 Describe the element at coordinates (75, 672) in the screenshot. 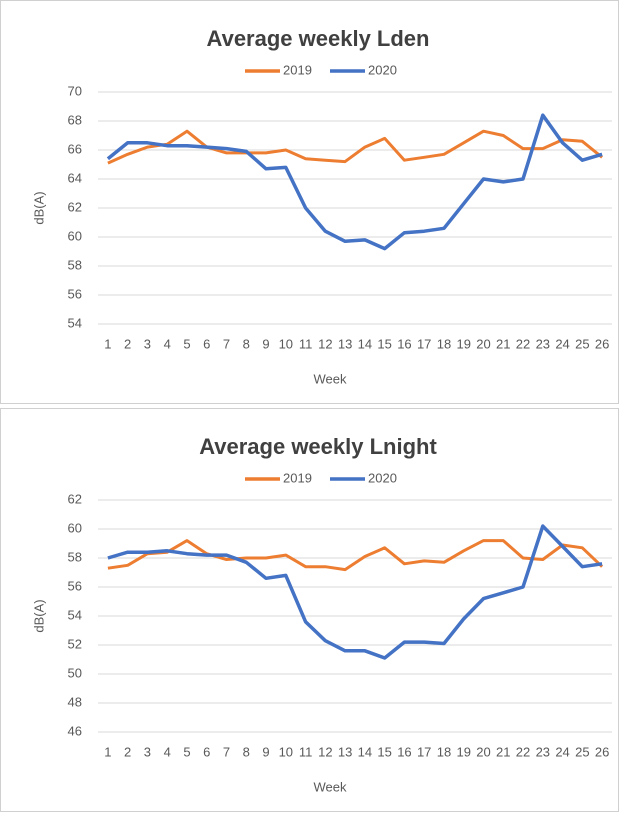

I see `y-tick-label: 50` at that location.